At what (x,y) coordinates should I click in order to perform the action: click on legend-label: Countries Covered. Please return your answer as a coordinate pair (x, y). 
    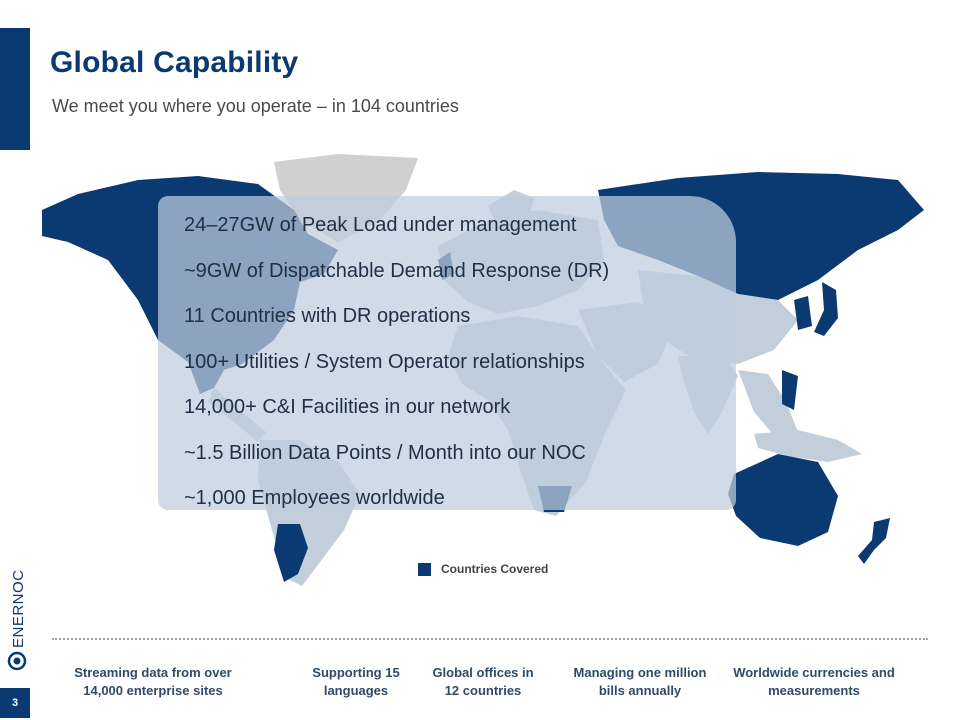
    Looking at the image, I should click on (495, 569).